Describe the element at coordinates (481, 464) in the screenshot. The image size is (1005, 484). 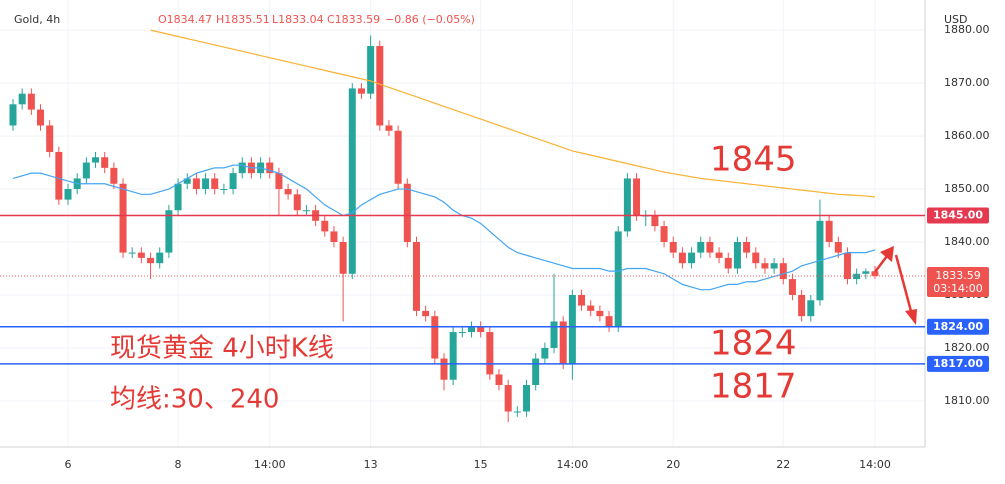
I see `x-tick-label: 15` at that location.